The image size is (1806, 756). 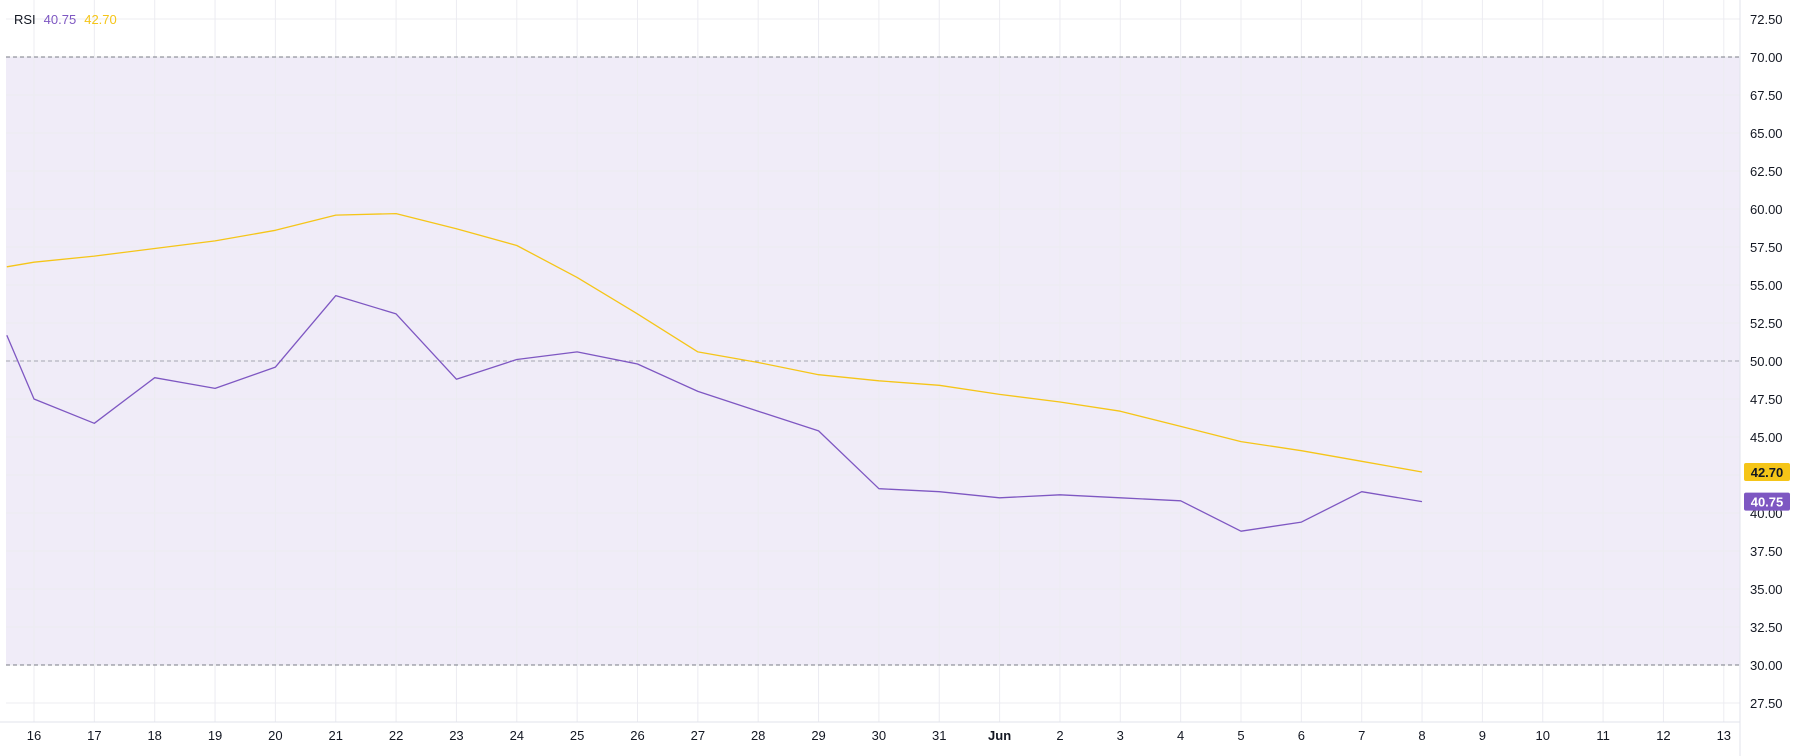 What do you see at coordinates (1766, 703) in the screenshot?
I see `y-tick-label: 27.50` at bounding box center [1766, 703].